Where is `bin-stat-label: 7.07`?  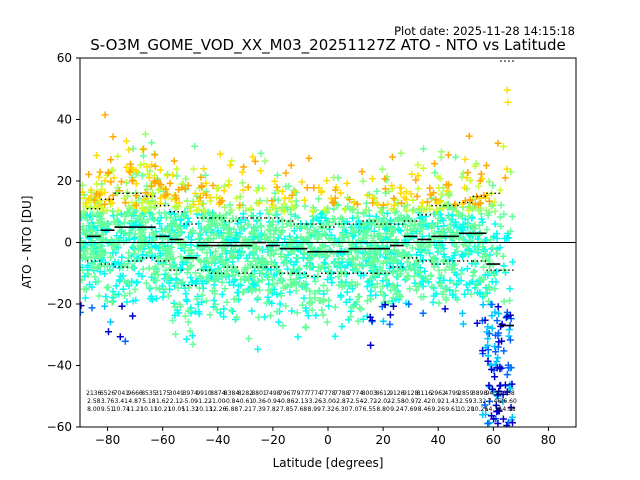 bin-stat-label: 7.07 is located at coordinates (356, 409).